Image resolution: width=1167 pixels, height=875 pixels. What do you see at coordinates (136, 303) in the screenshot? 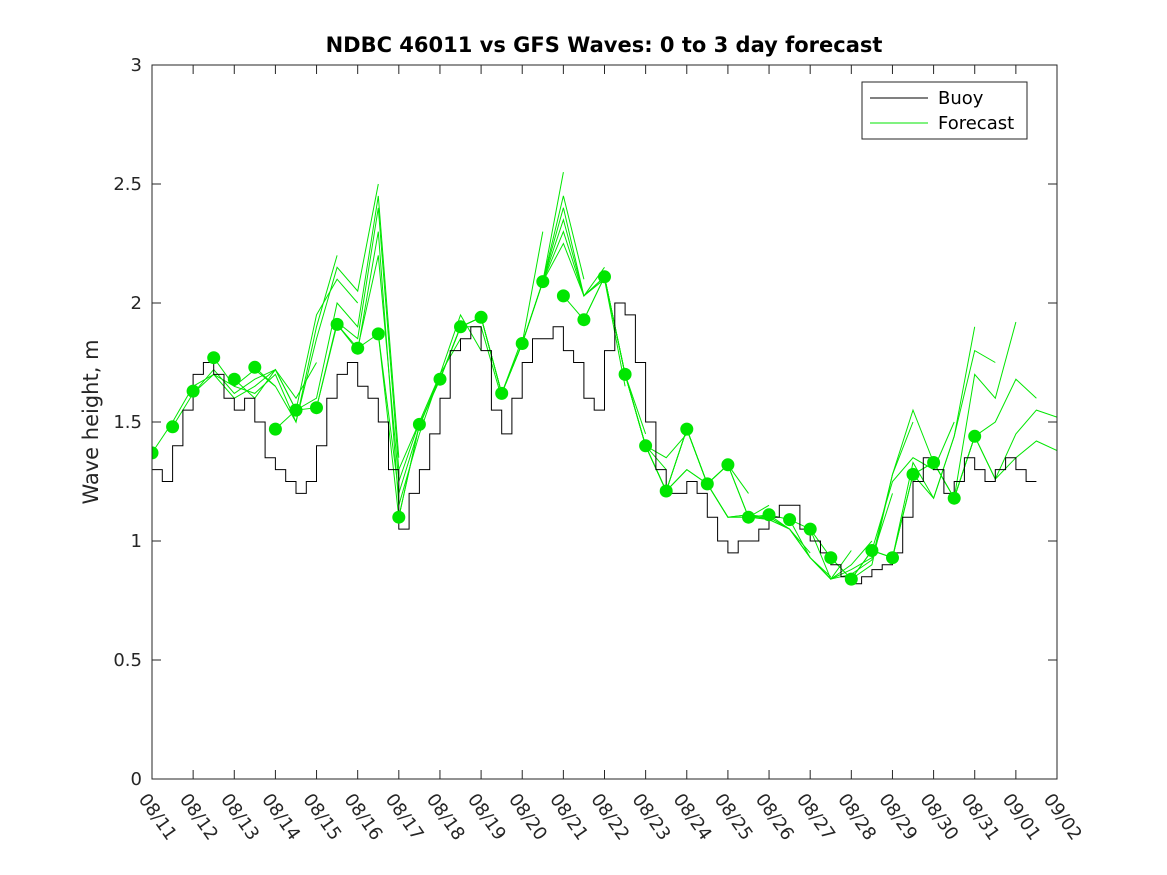
I see `y-tick-label: 2` at bounding box center [136, 303].